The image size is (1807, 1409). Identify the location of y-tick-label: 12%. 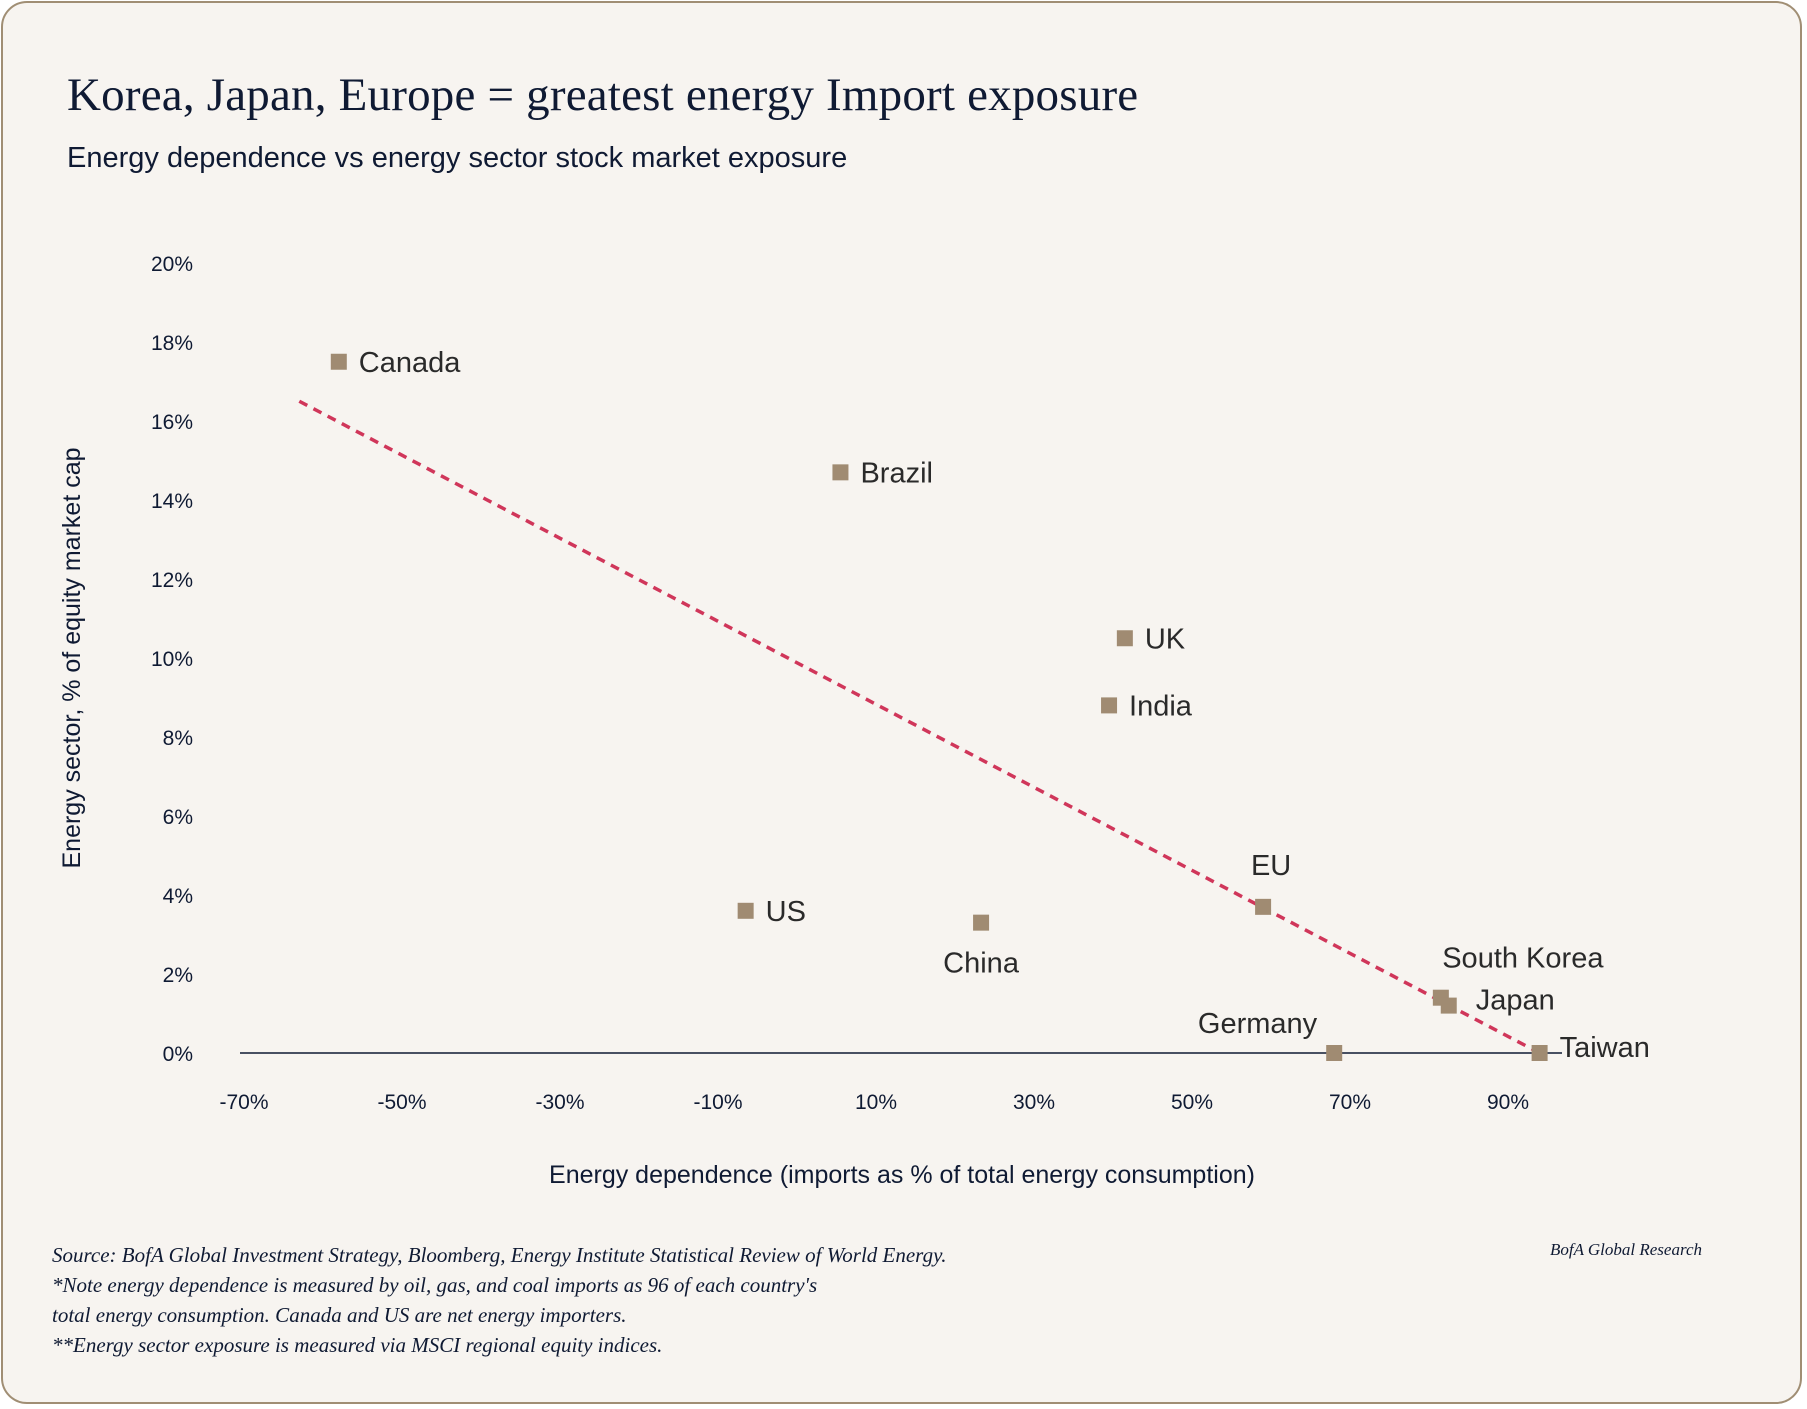
(172, 580).